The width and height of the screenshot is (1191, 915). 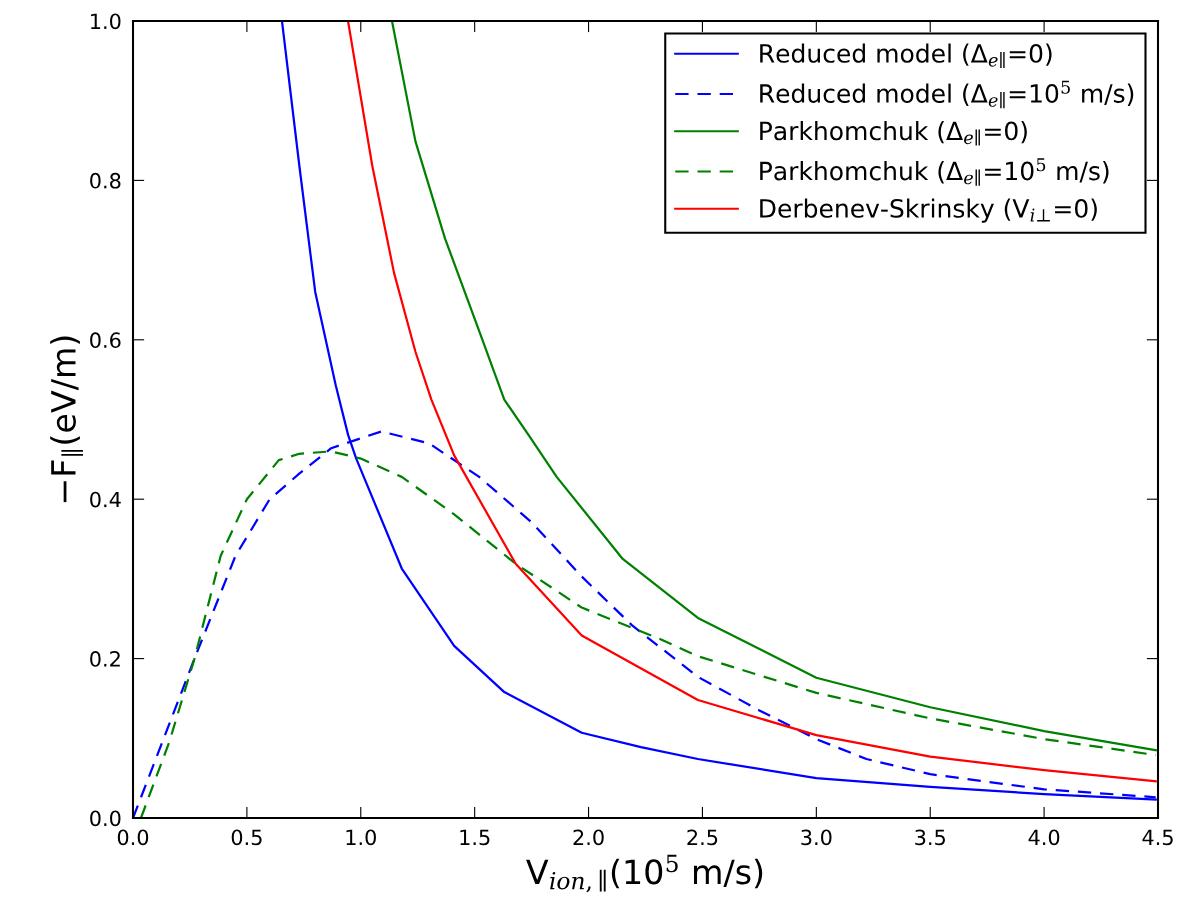 What do you see at coordinates (105, 818) in the screenshot?
I see `y-tick-label: 0.0` at bounding box center [105, 818].